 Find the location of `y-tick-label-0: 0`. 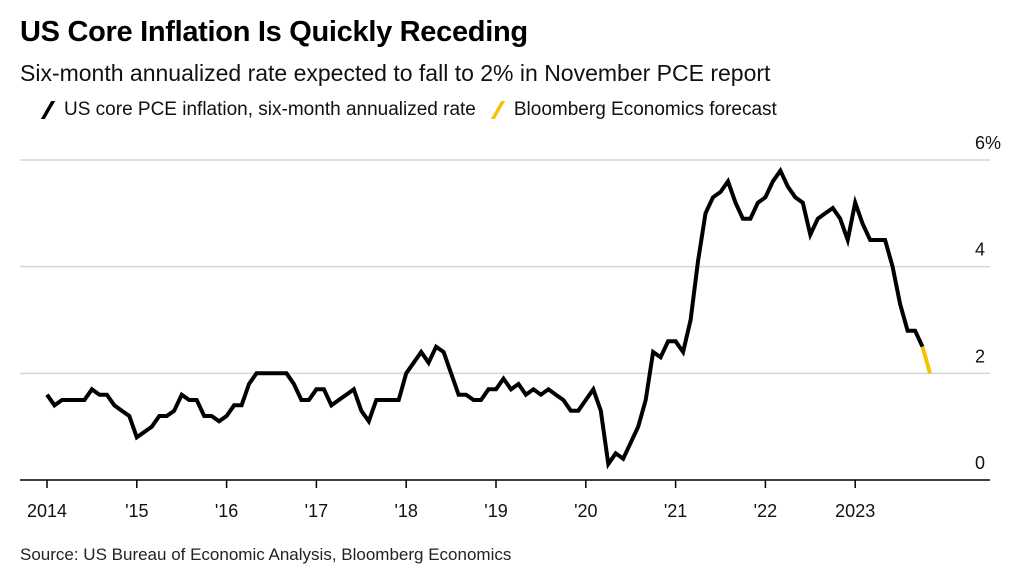

y-tick-label-0: 0 is located at coordinates (980, 463).